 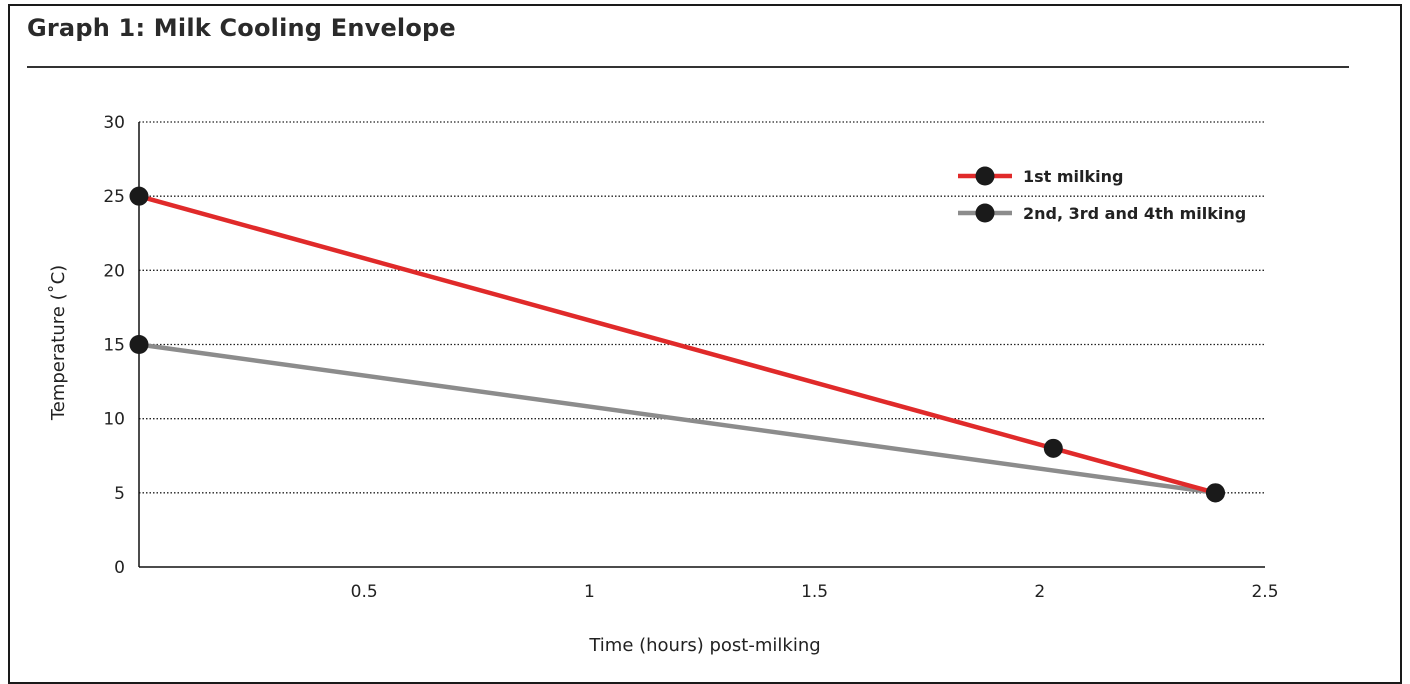 I want to click on y-tick-labels: 0 5 10 15 20 25 30, so click(x=114, y=345).